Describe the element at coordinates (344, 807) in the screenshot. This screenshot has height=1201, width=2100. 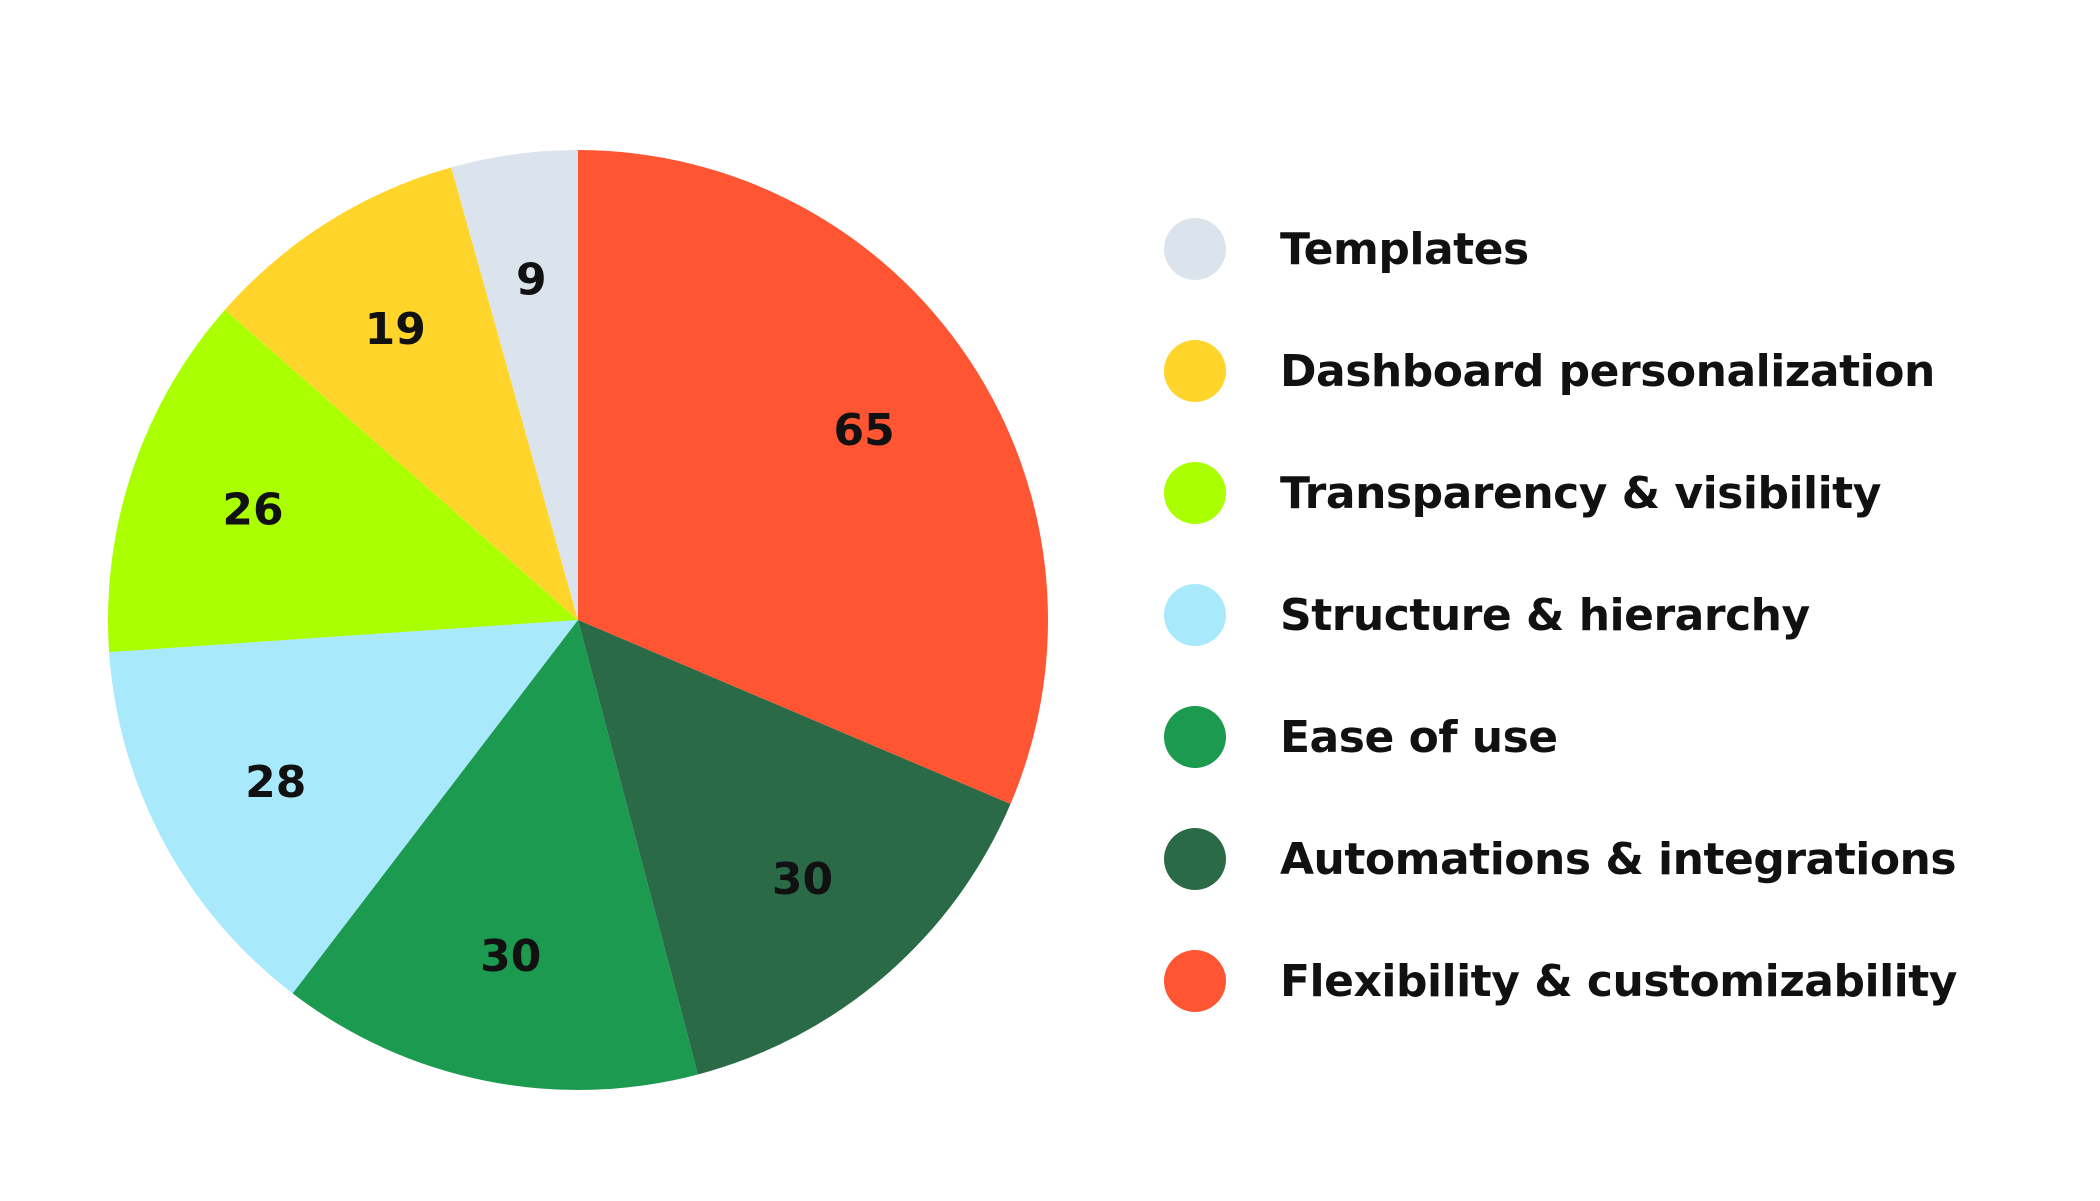
I see `pie-slice-structure-and-hierarchy` at that location.